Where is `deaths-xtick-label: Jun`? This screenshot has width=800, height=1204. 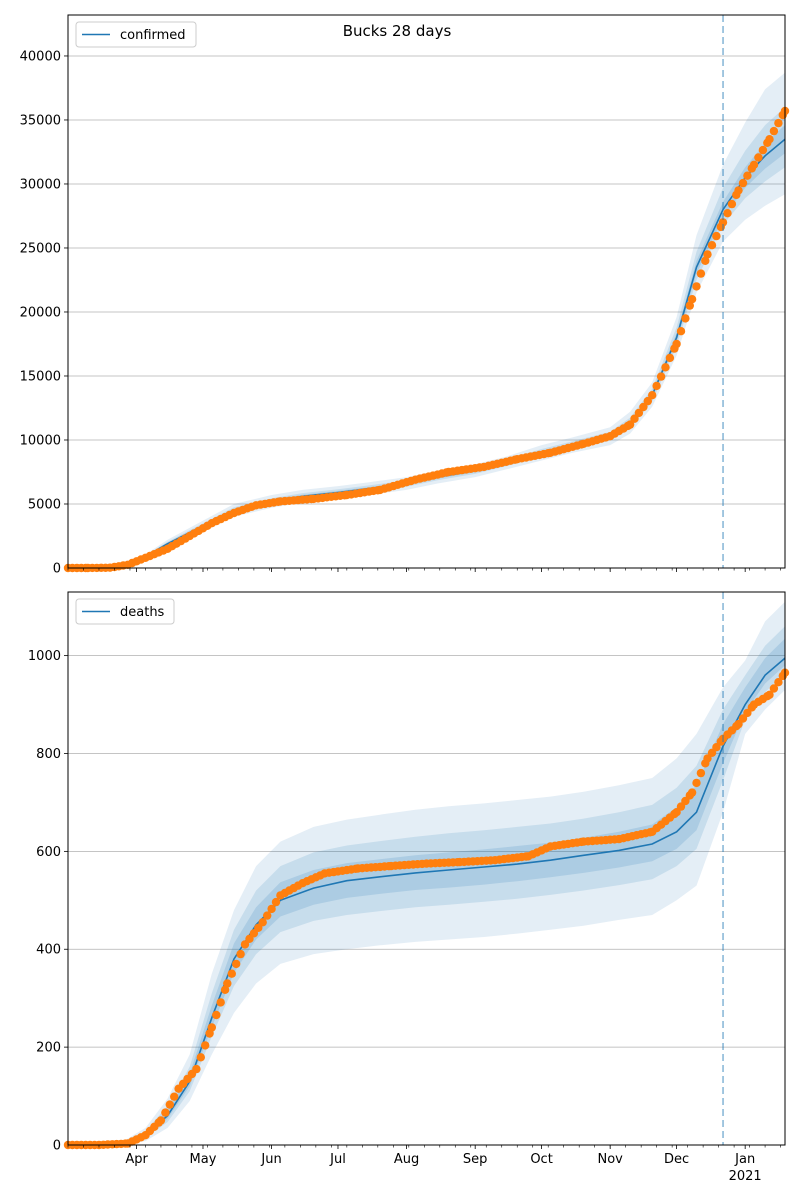
deaths-xtick-label: Jun is located at coordinates (270, 1159).